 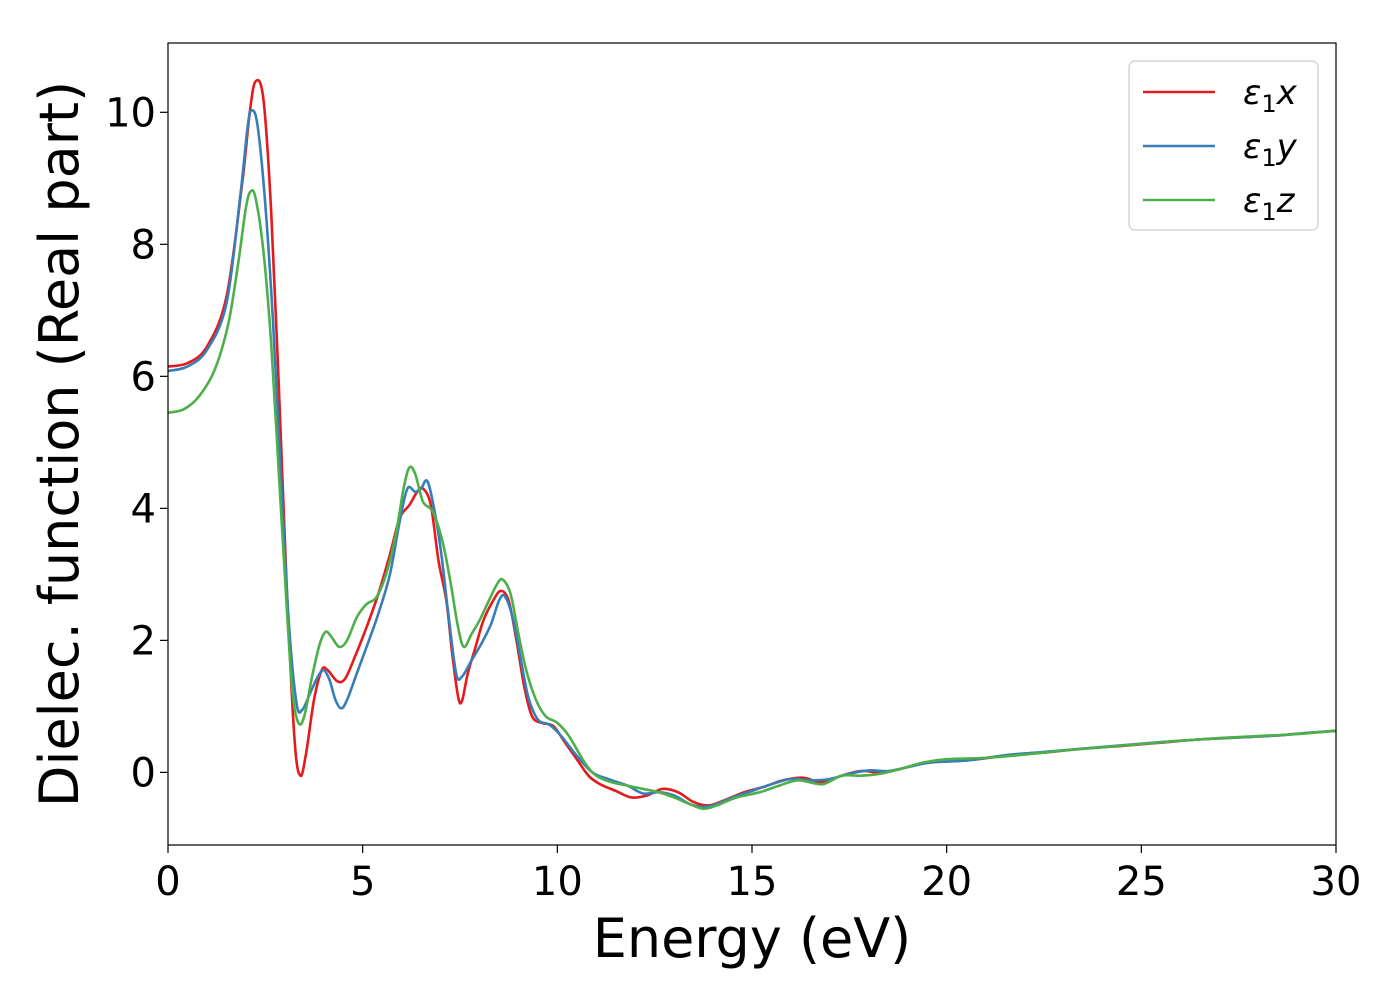 I want to click on y-axis-label: Dielec. function (Real part), so click(x=59, y=444).